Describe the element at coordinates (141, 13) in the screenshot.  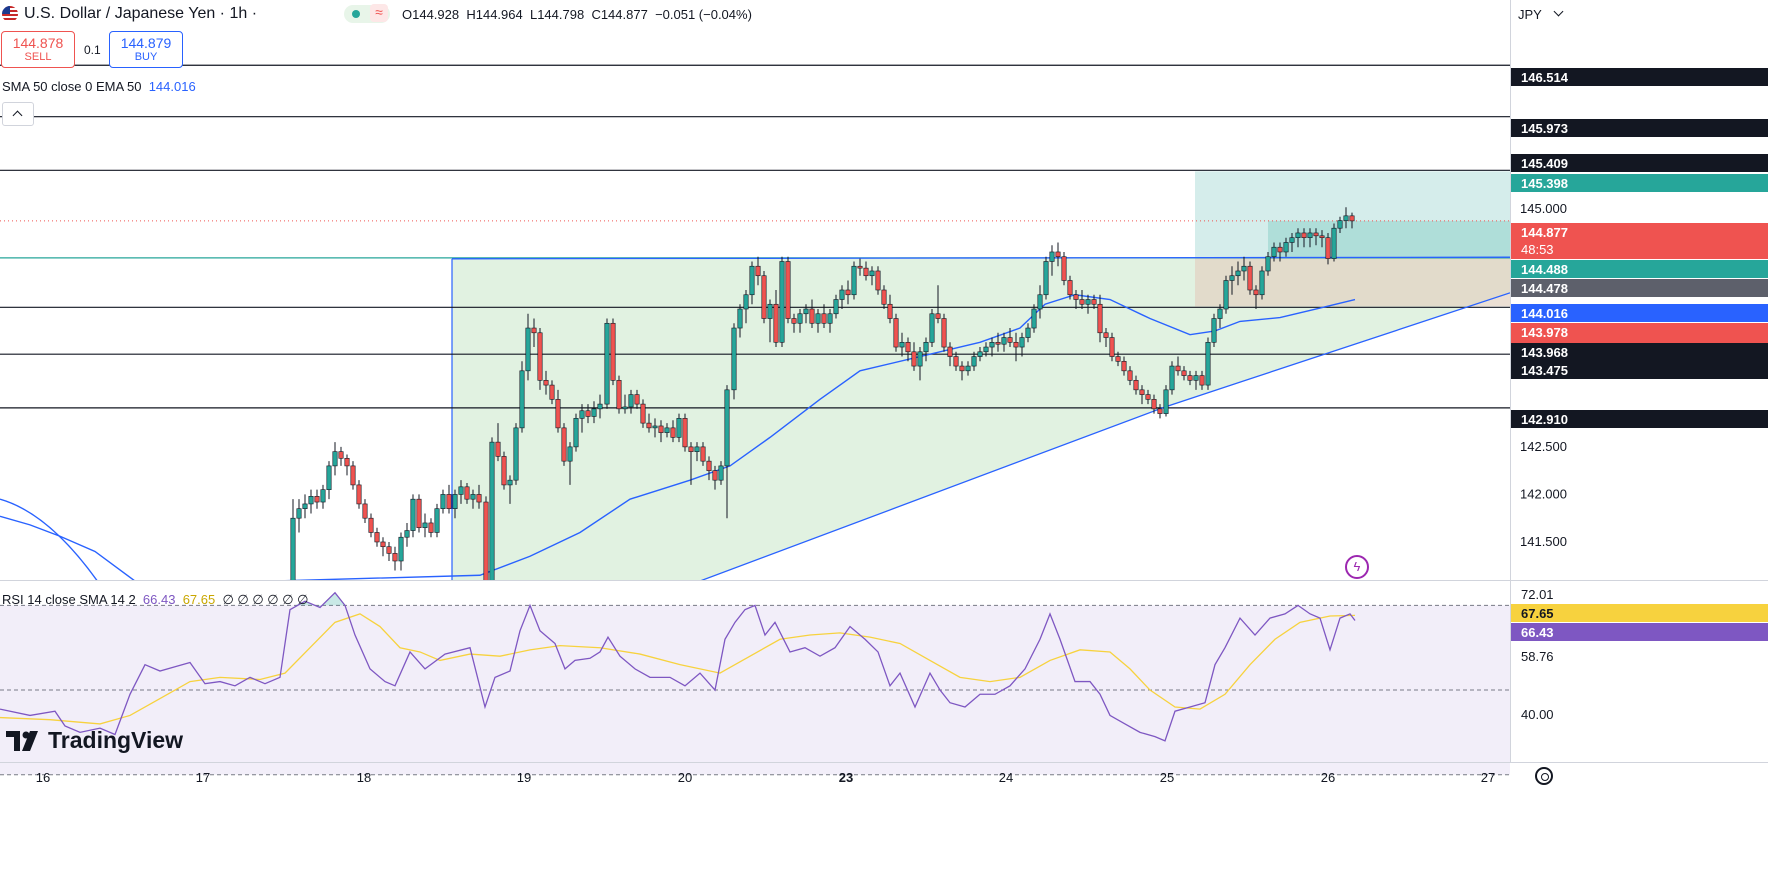
I see `symbol-title: U.S. Dollar / Japanese Yen · 1h ·` at that location.